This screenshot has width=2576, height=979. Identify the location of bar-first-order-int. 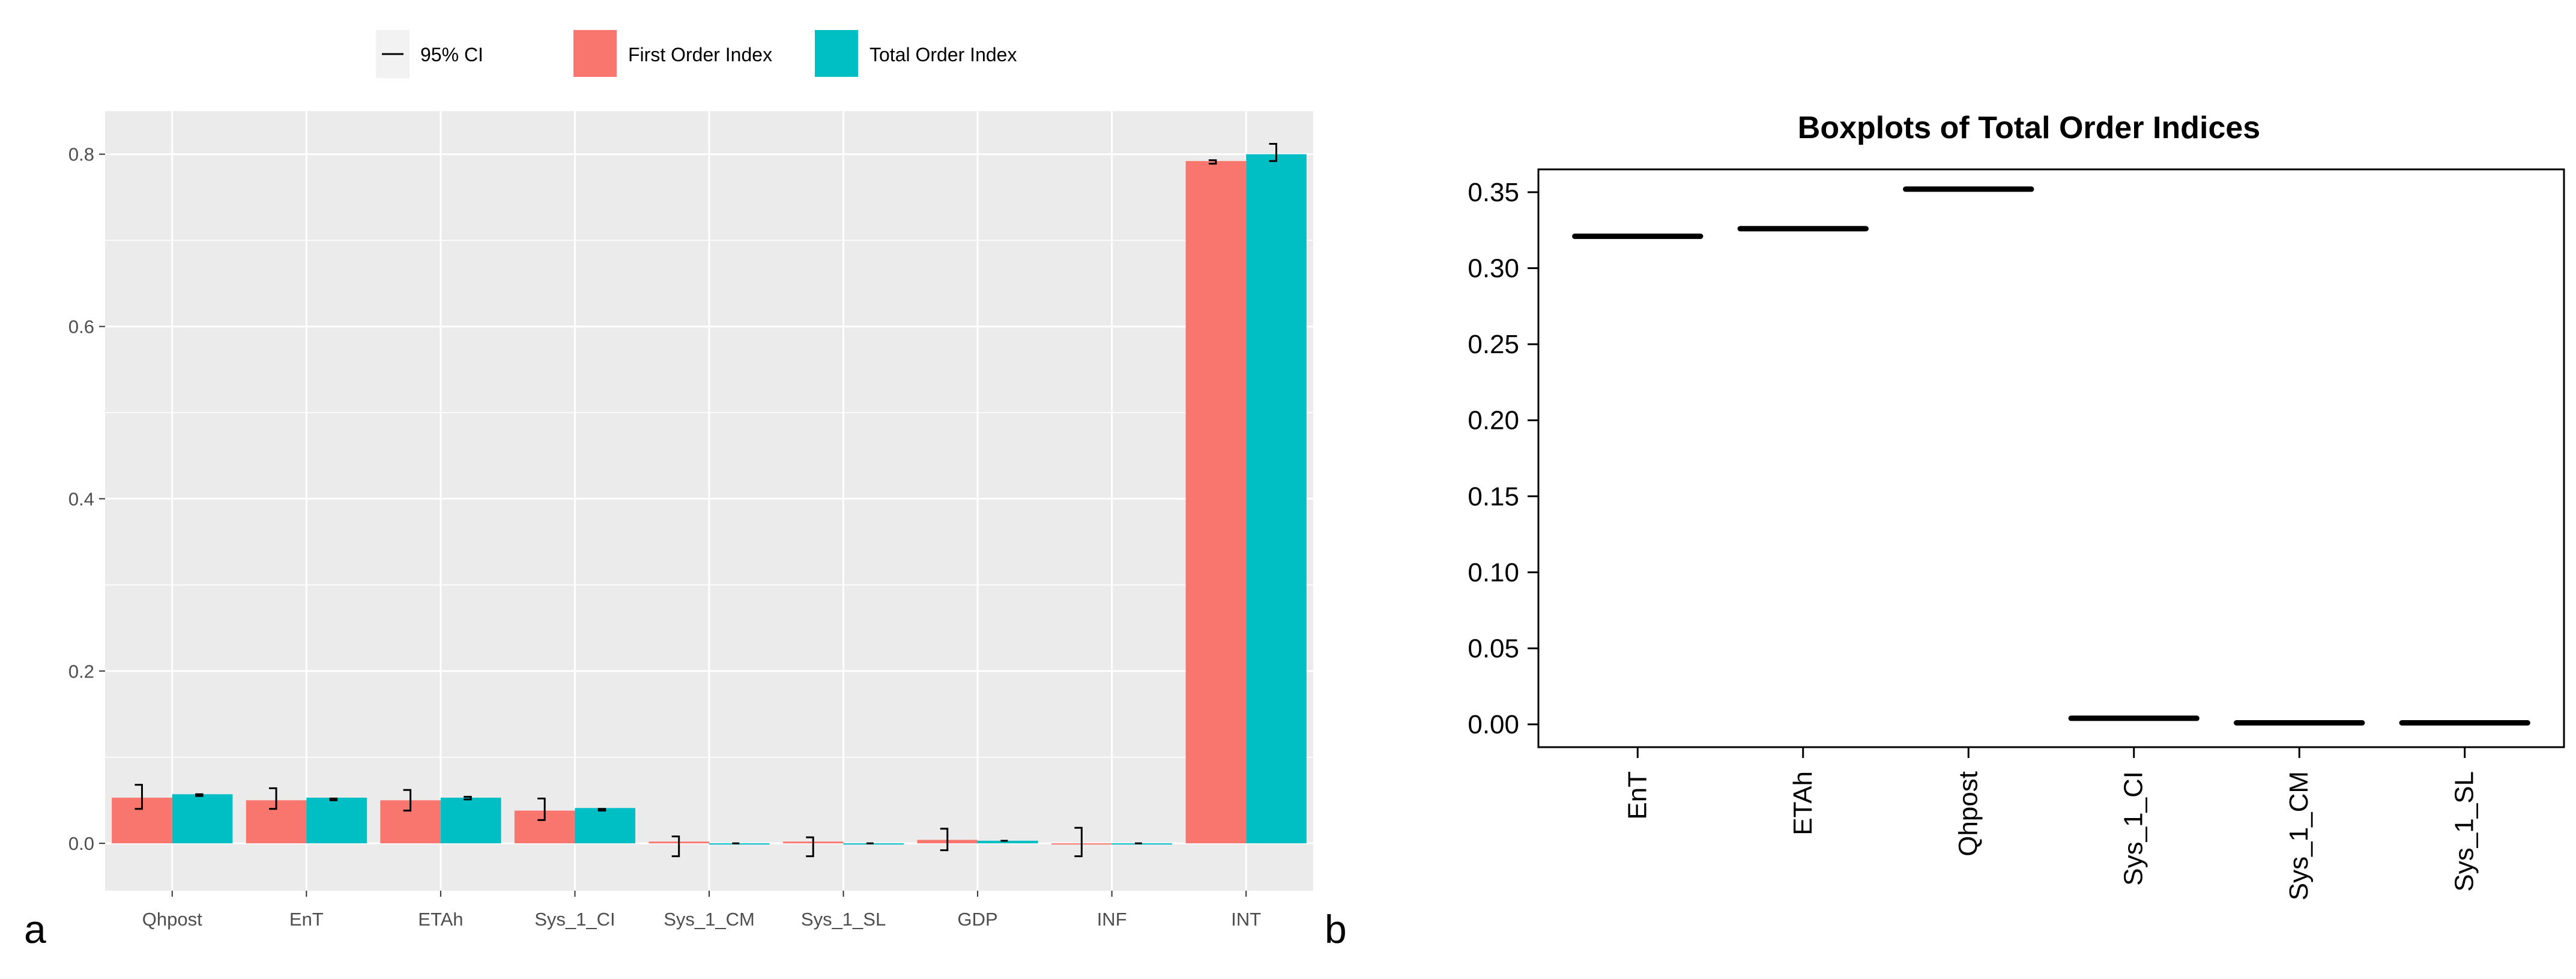
(1216, 502).